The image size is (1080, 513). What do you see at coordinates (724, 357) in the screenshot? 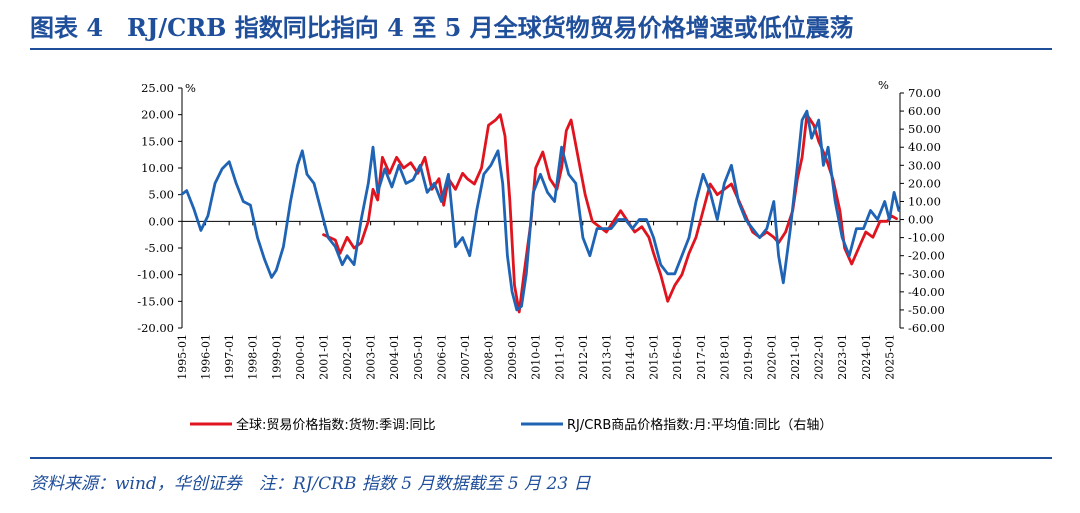
I see `x-tick-label: 2018-01` at bounding box center [724, 357].